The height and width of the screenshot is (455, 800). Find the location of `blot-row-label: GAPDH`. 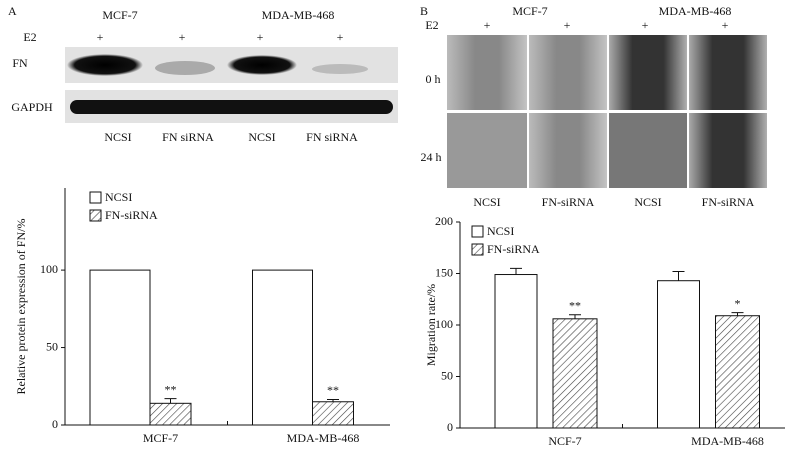

blot-row-label: GAPDH is located at coordinates (32, 107).